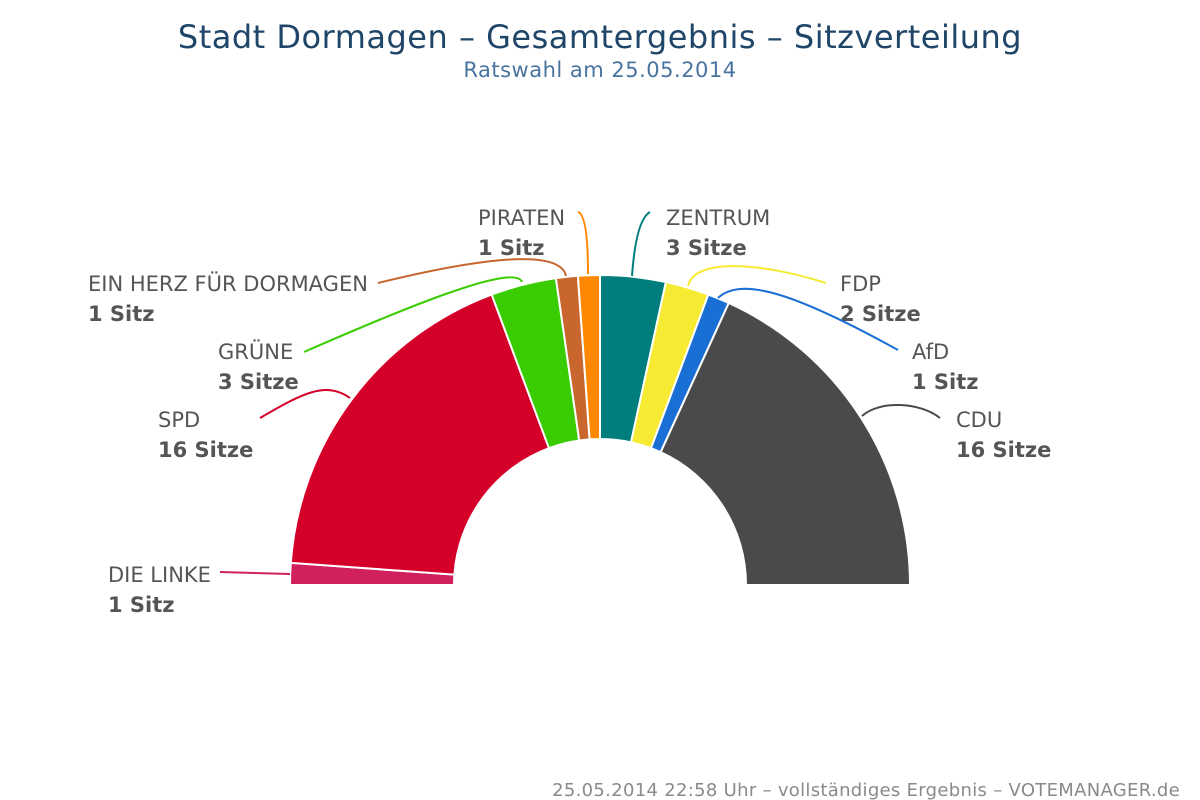 The image size is (1200, 800). Describe the element at coordinates (305, 404) in the screenshot. I see `leader-line-spd` at that location.